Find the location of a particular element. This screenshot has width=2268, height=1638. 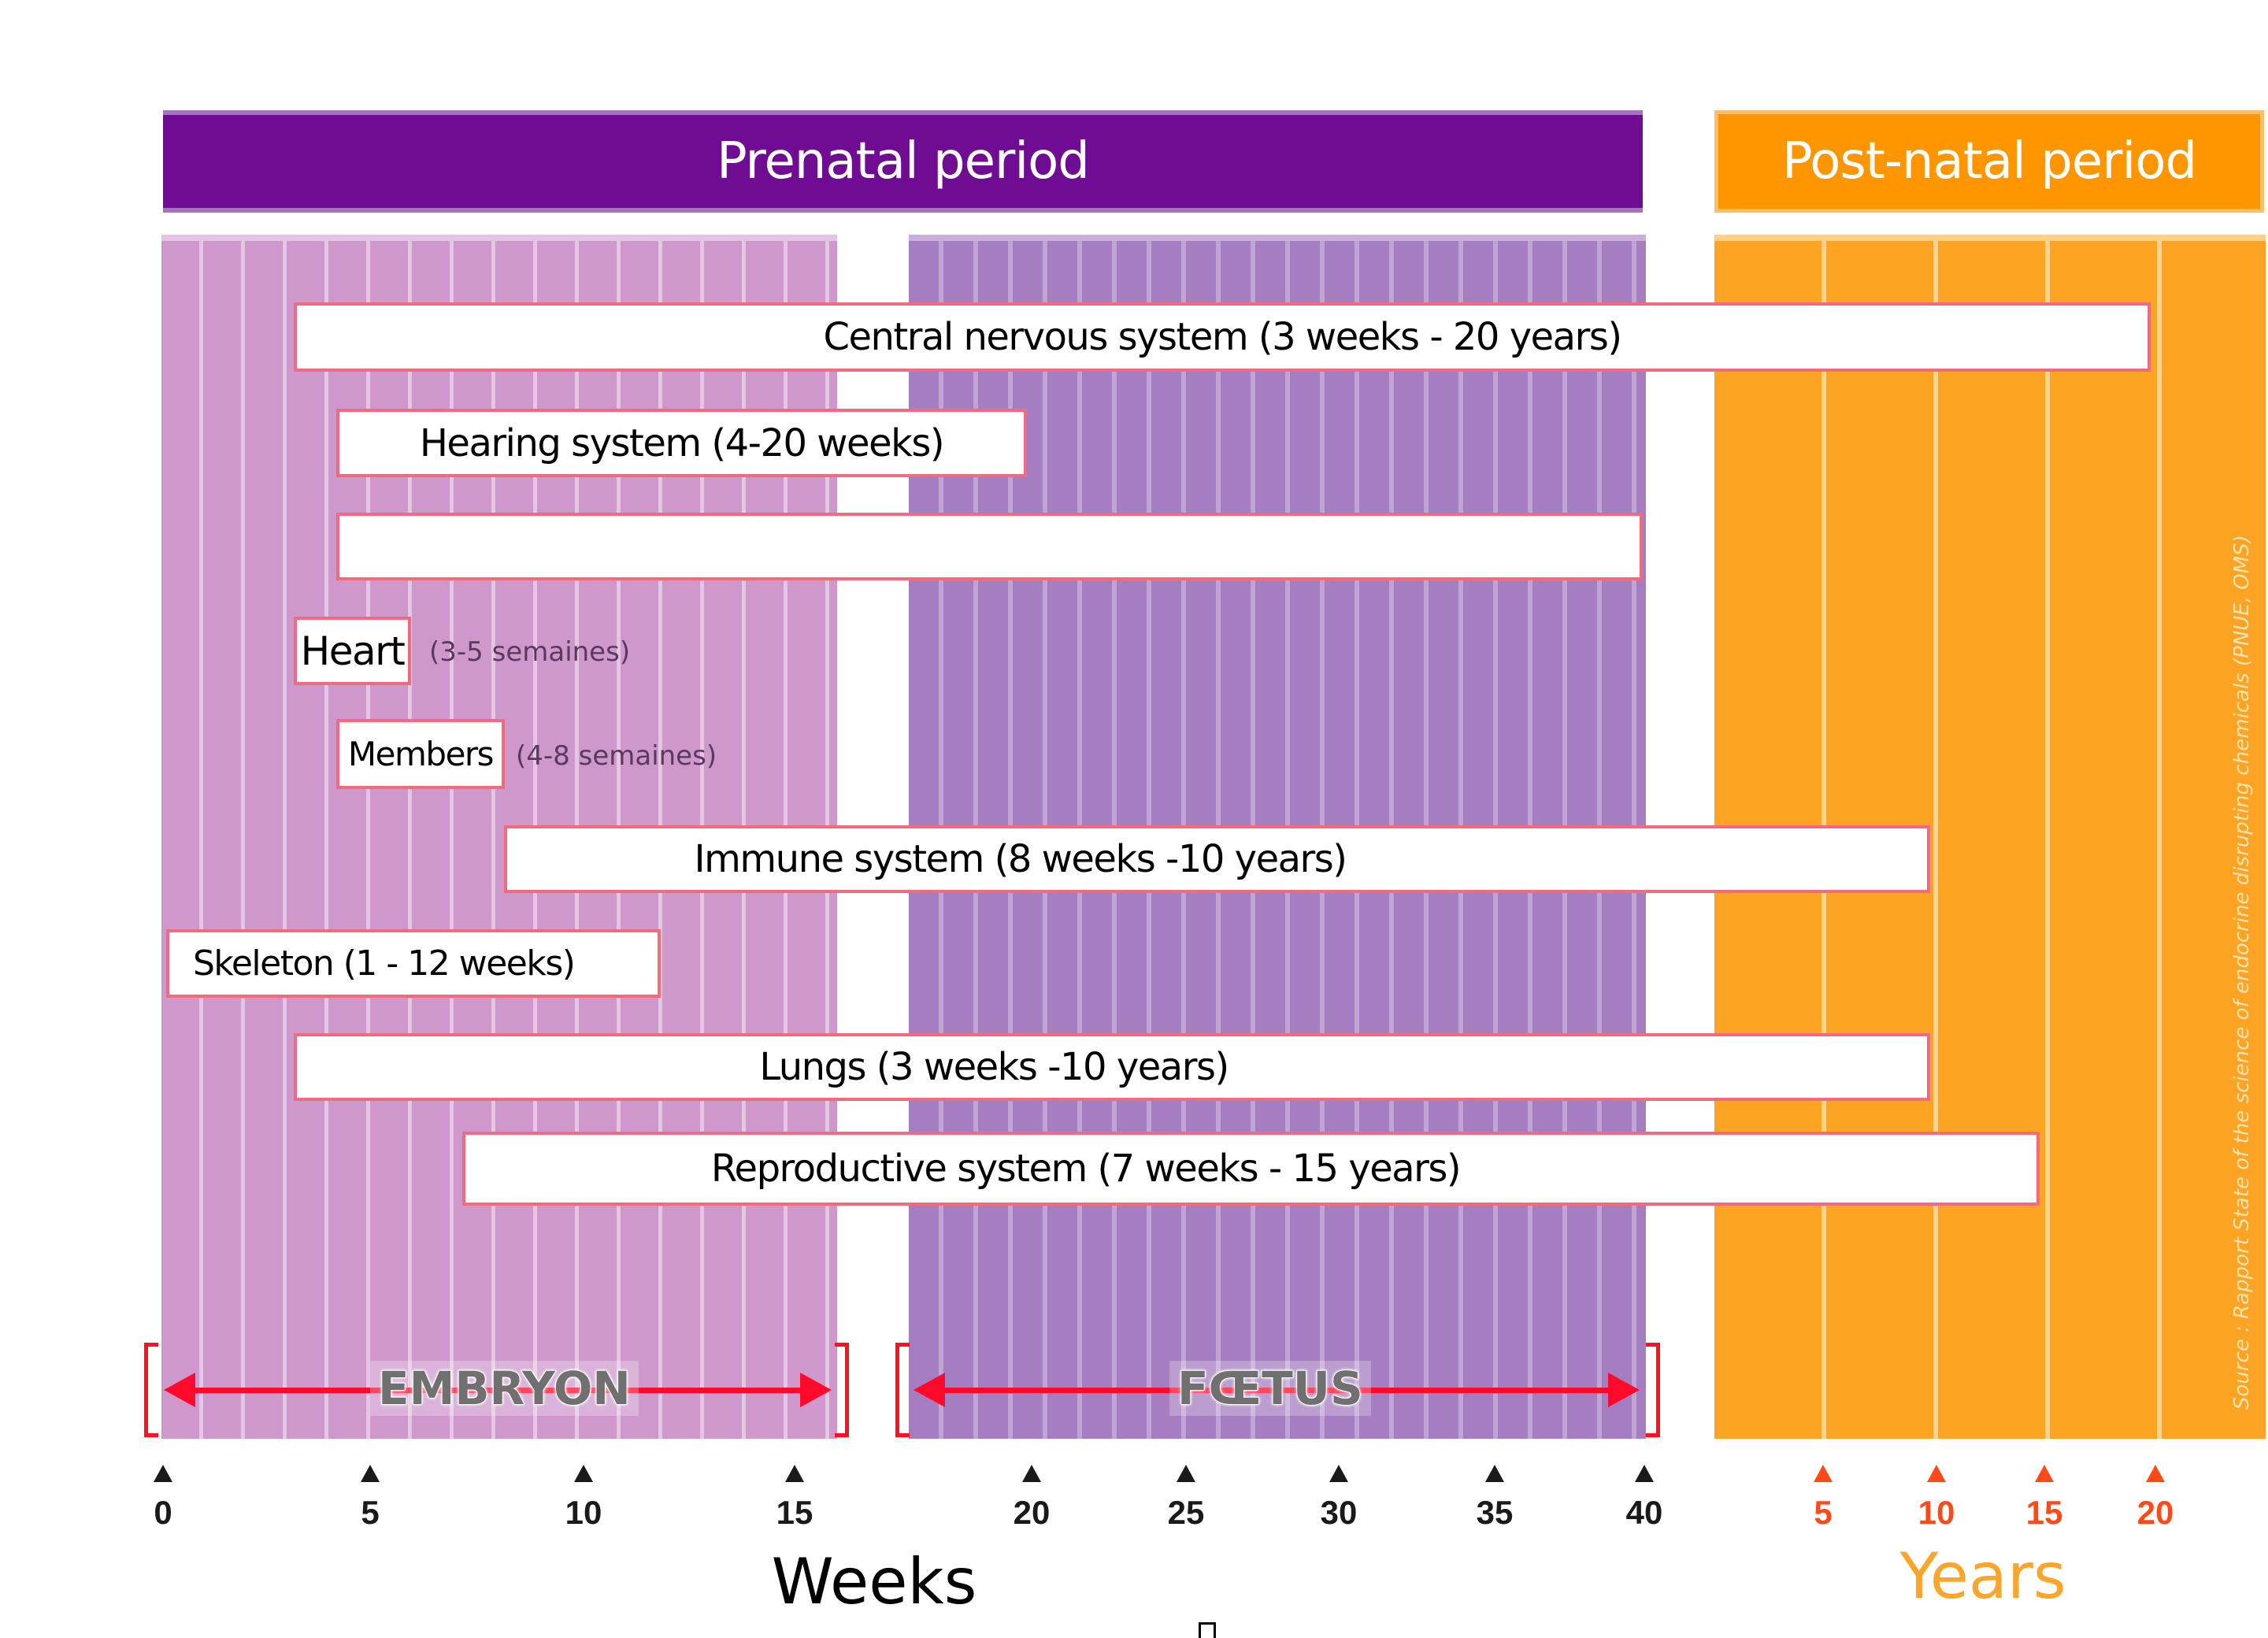

bar-label: Heart is located at coordinates (353, 651).